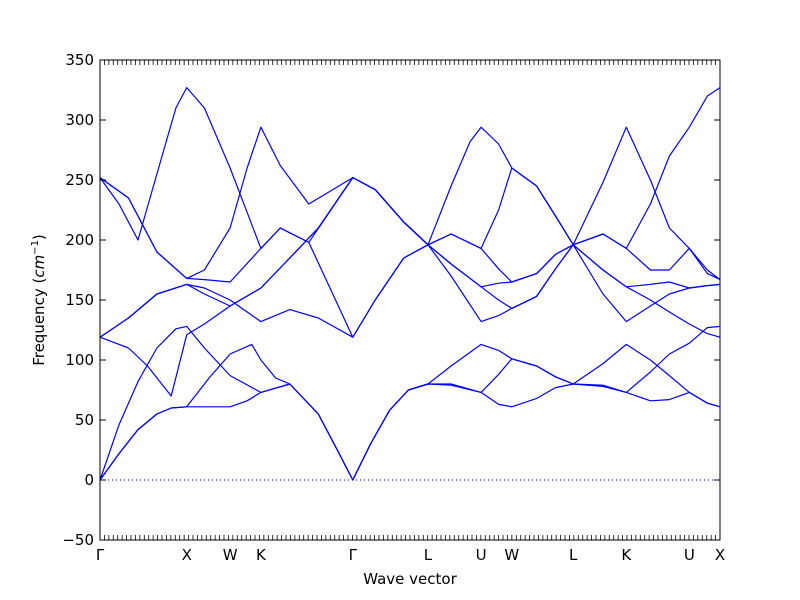 The width and height of the screenshot is (800, 600). I want to click on y-tick-label: 150, so click(79, 300).